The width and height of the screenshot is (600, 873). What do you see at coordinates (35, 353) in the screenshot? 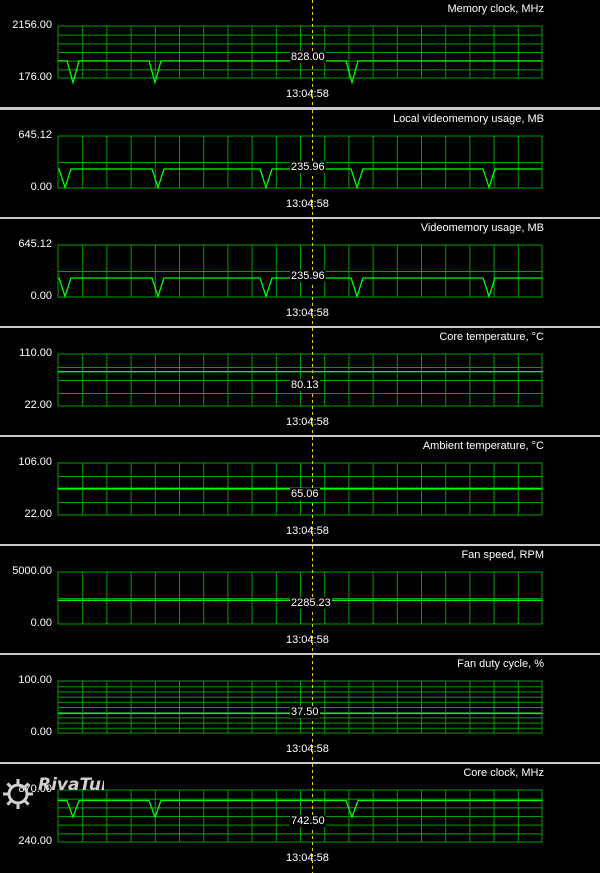
I see `y-axis-max-label: 110.00` at bounding box center [35, 353].